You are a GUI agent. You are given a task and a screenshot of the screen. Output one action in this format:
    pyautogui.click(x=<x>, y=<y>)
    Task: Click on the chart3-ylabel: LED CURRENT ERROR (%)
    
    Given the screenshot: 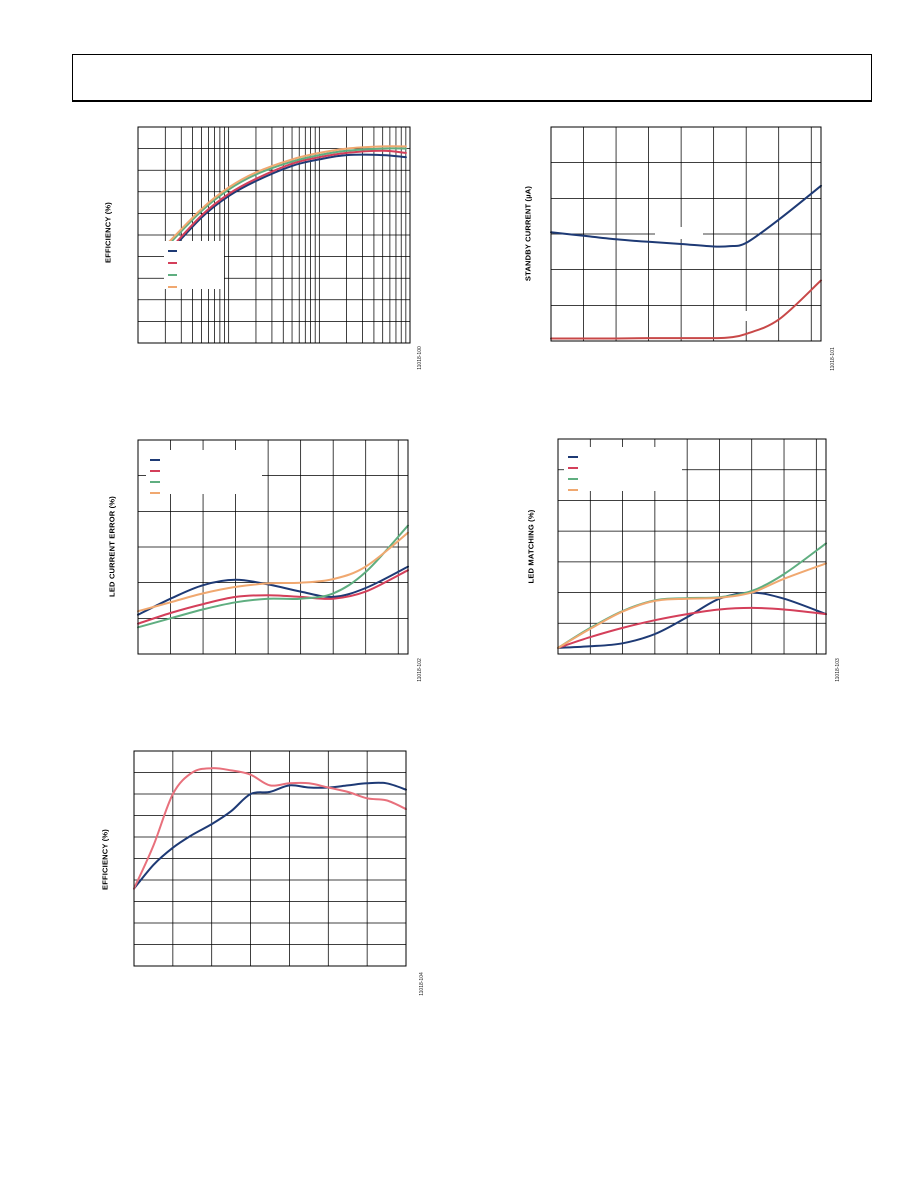 What is the action you would take?
    pyautogui.click(x=112, y=546)
    